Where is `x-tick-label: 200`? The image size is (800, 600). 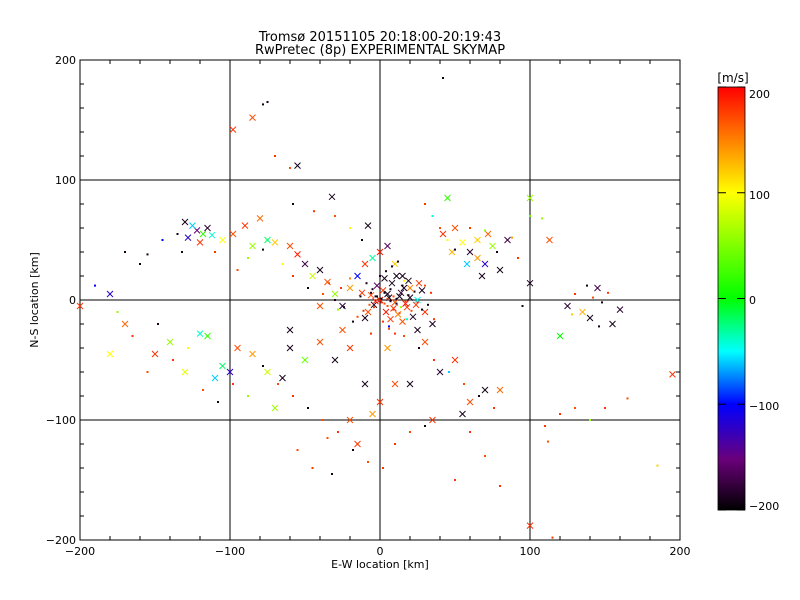
x-tick-label: 200 is located at coordinates (680, 551).